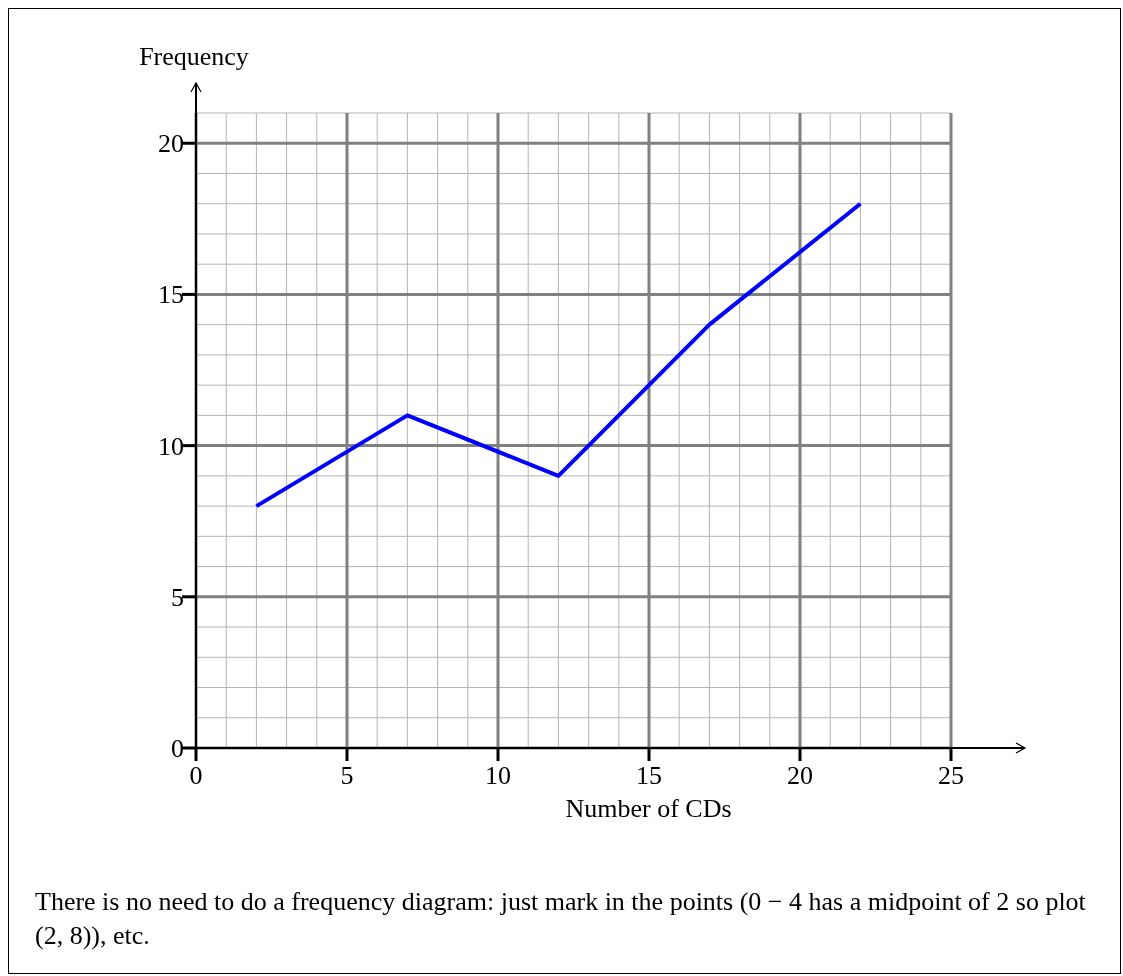 The width and height of the screenshot is (1123, 976). Describe the element at coordinates (194, 56) in the screenshot. I see `y-axis-title: Frequency` at that location.